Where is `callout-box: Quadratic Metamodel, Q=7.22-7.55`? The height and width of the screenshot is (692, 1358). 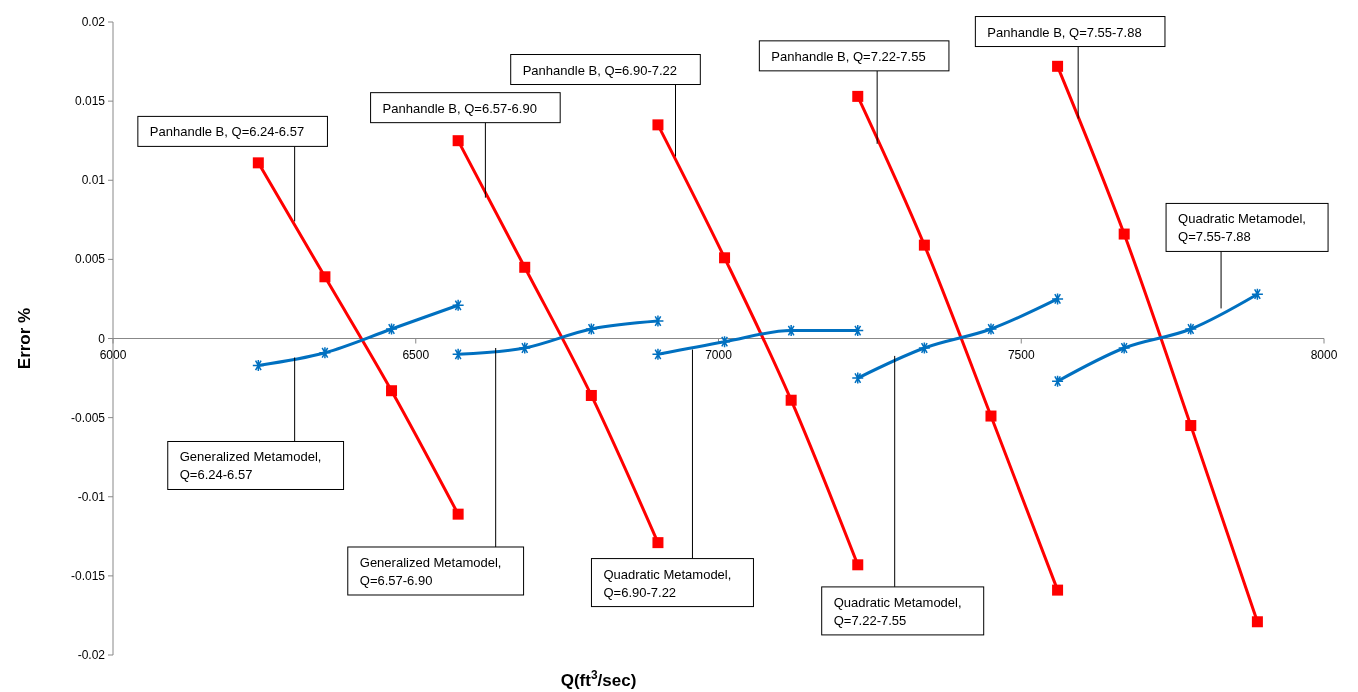
callout-box: Quadratic Metamodel, Q=7.22-7.55 is located at coordinates (903, 495).